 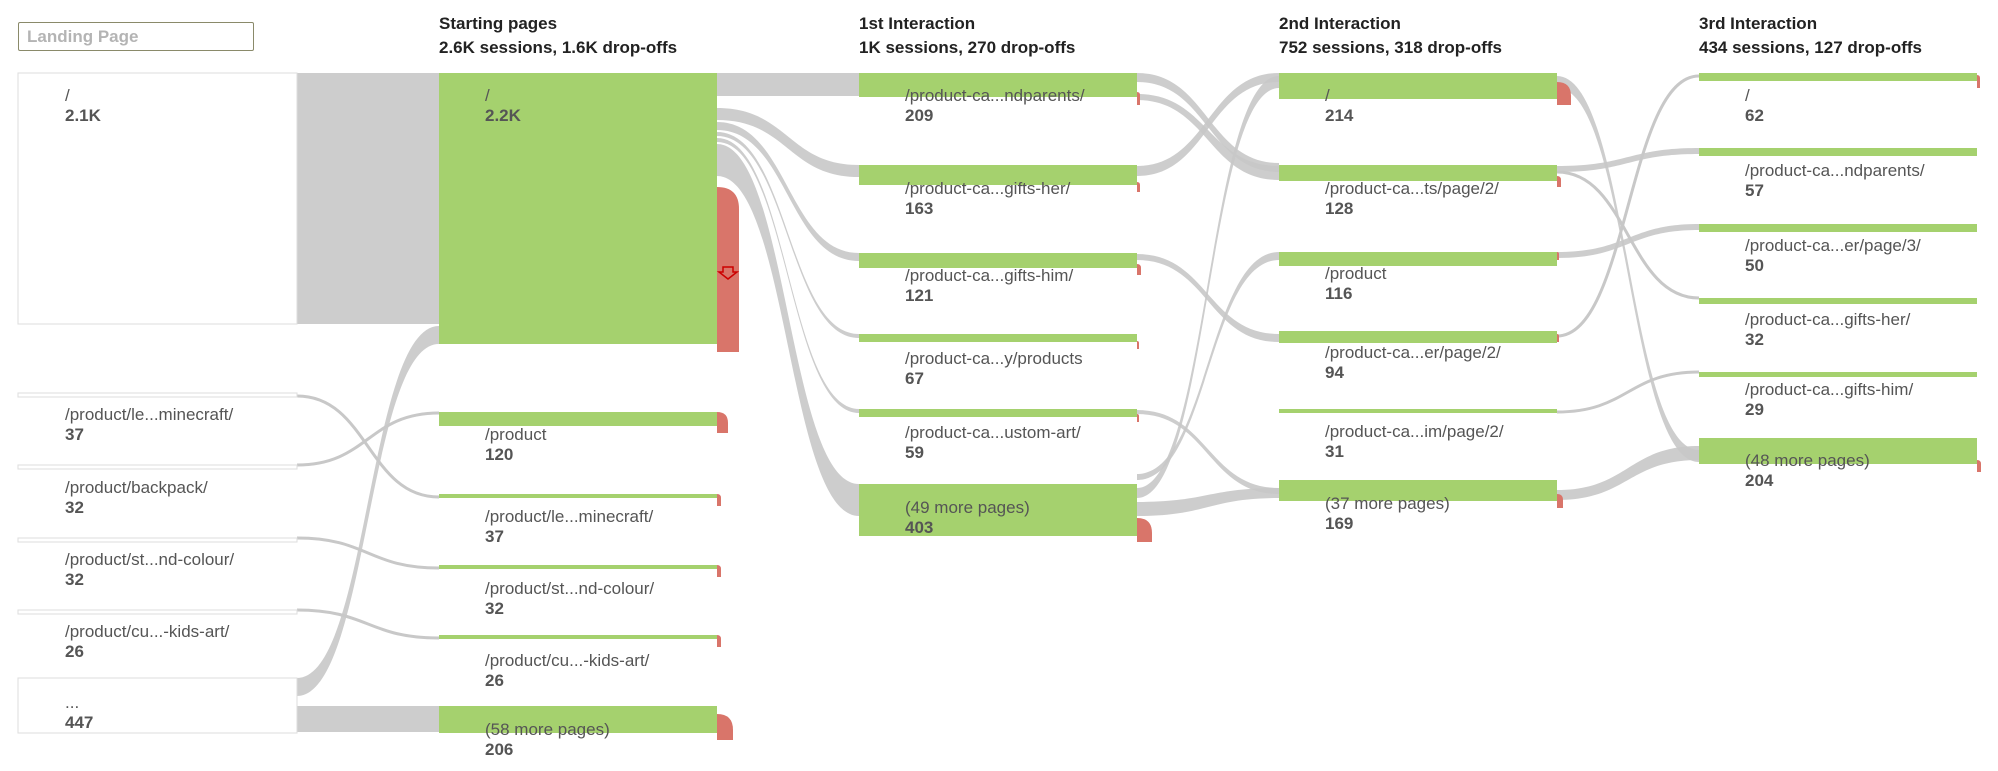 I want to click on session-count: 403, so click(x=919, y=527).